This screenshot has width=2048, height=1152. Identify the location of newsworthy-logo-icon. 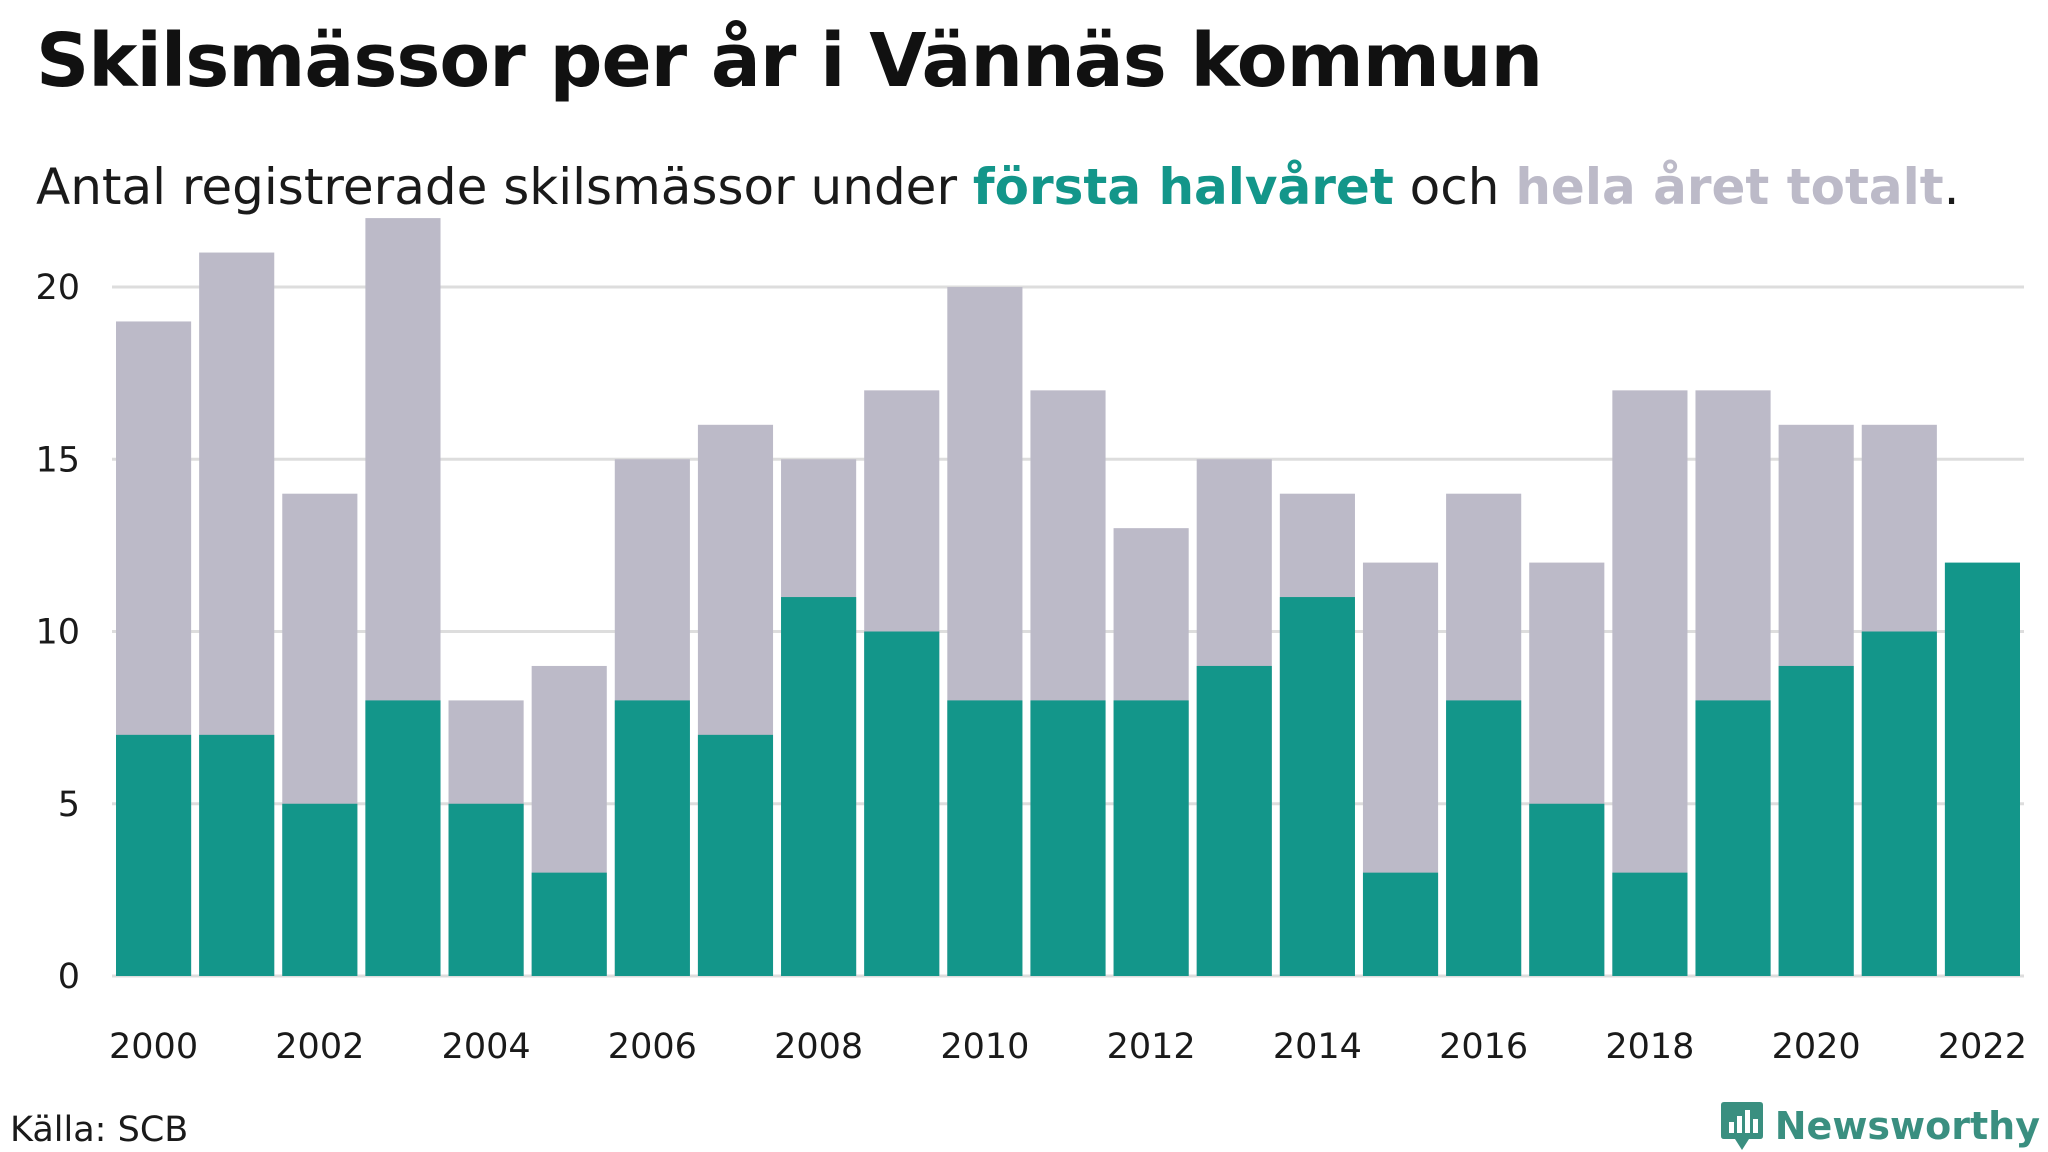
(1741, 1126).